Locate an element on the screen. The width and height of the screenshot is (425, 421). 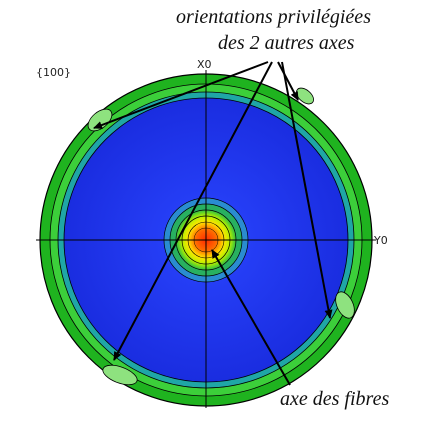
axis-y-label: Y0 is located at coordinates (381, 240).